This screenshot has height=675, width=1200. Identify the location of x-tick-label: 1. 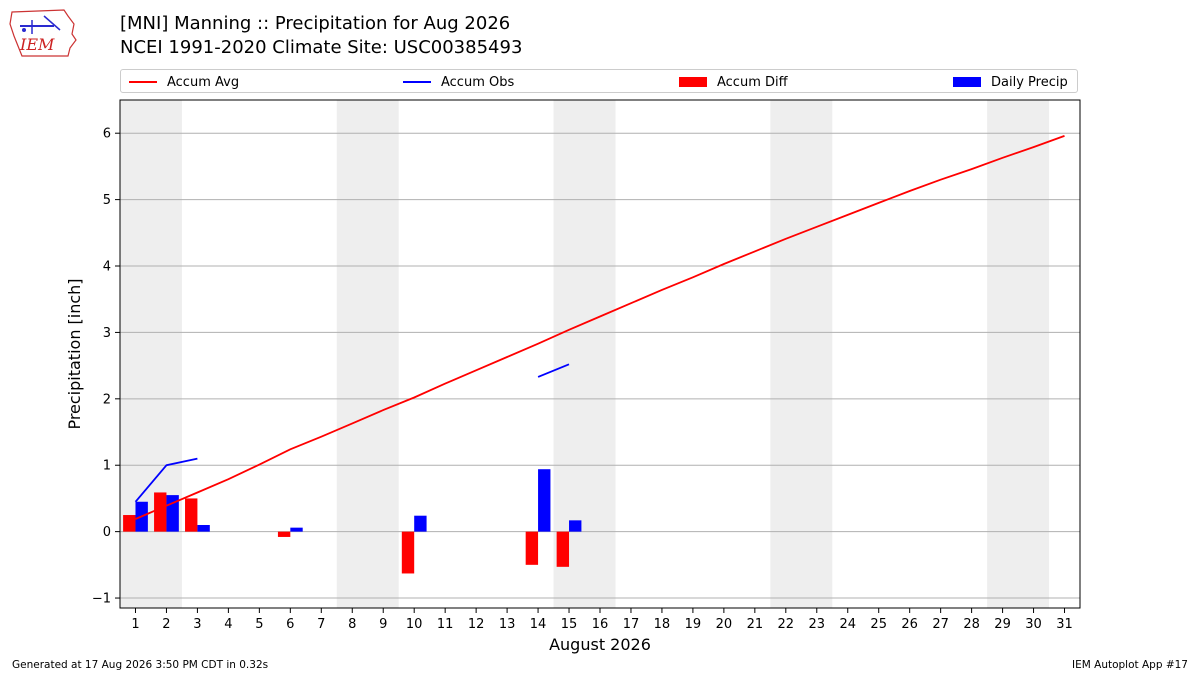
(135, 624).